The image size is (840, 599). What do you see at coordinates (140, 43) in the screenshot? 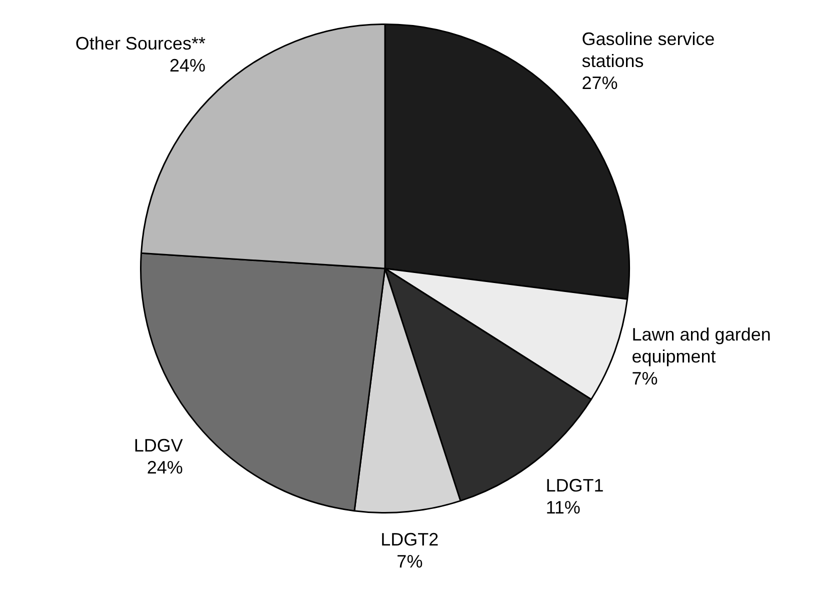
I see `slice-label: Other Sources**` at bounding box center [140, 43].